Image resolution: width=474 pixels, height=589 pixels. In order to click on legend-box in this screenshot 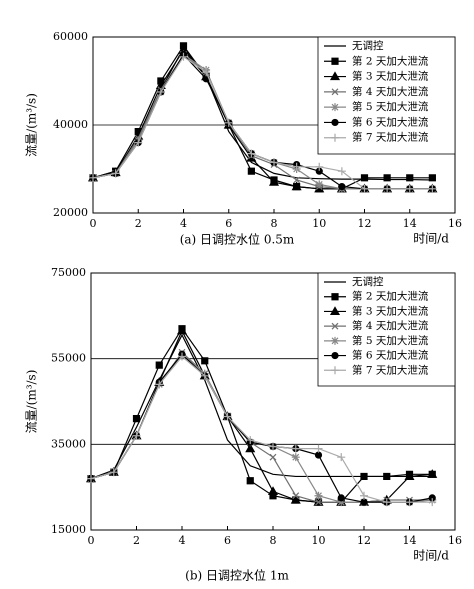, I will do `click(386, 329)`.